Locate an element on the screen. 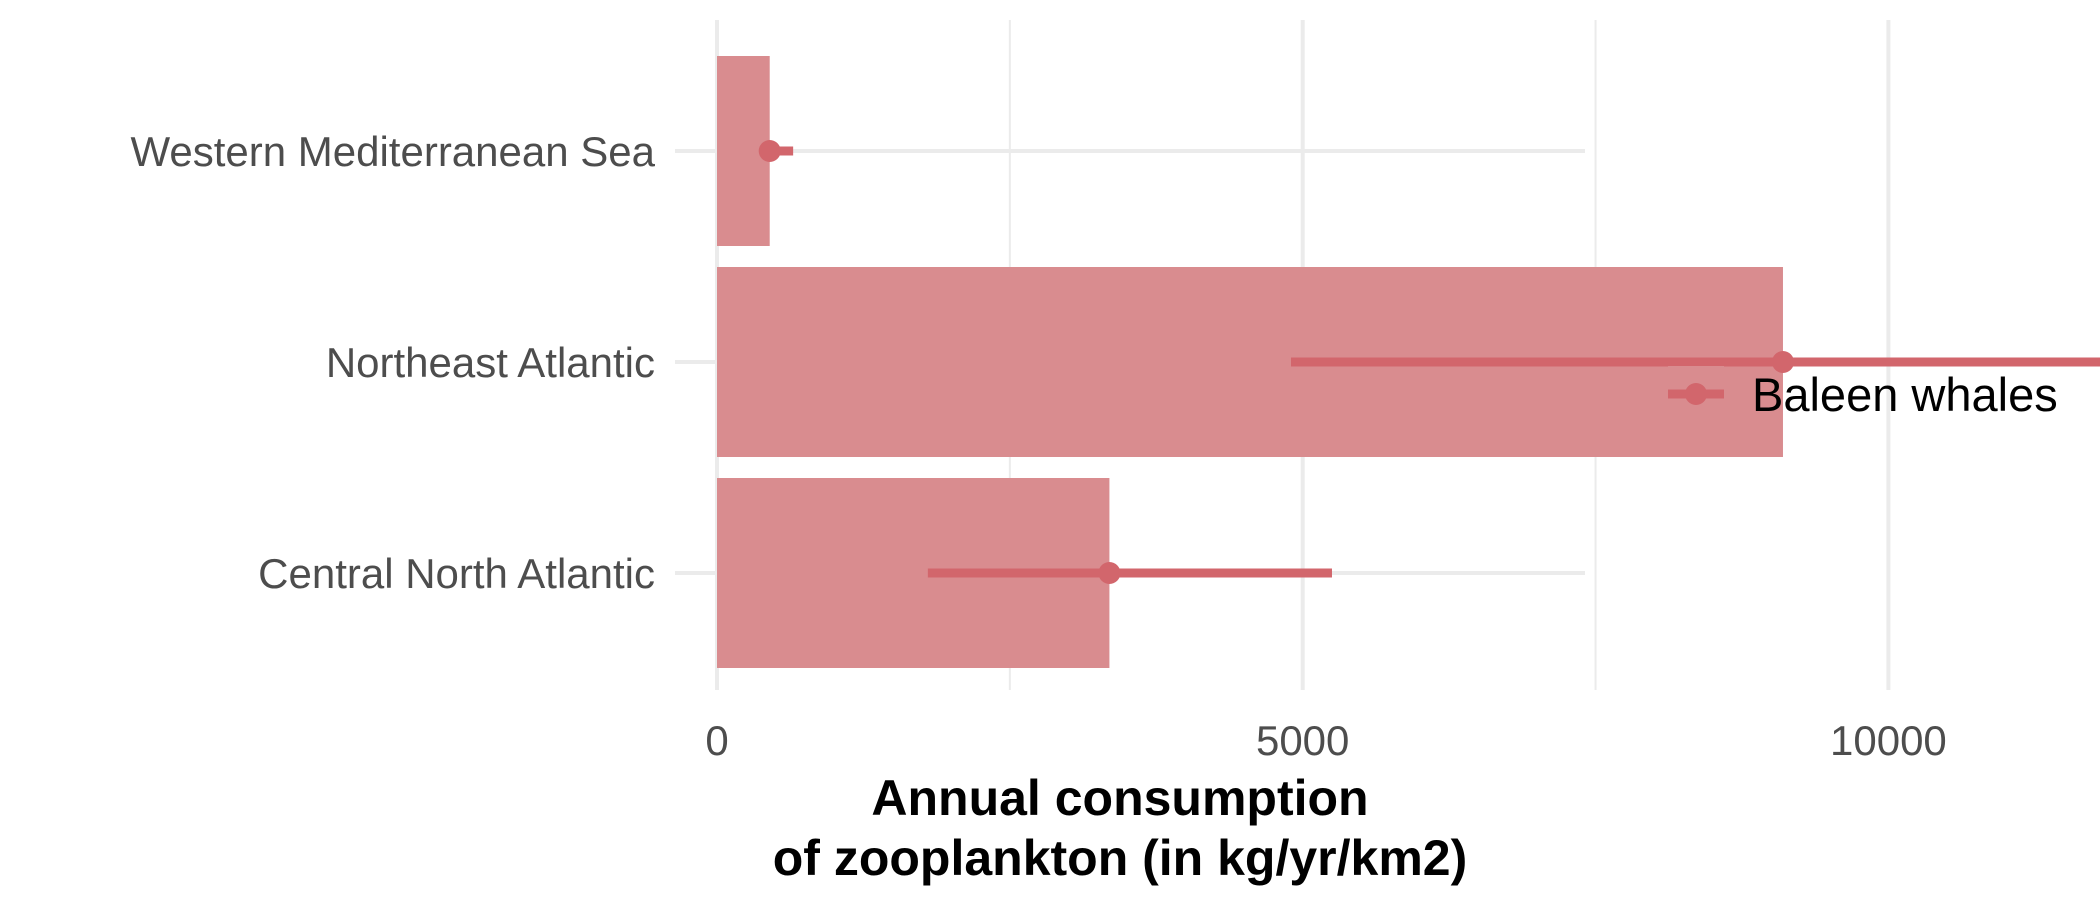  y-tick-label: Western Mediterranean Sea is located at coordinates (392, 151).